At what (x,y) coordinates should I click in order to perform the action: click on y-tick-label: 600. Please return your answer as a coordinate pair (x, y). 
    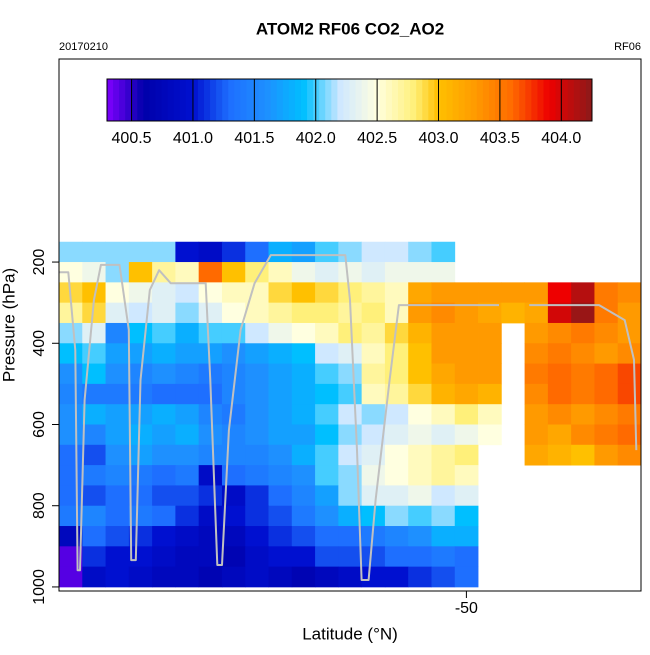
    Looking at the image, I should click on (39, 424).